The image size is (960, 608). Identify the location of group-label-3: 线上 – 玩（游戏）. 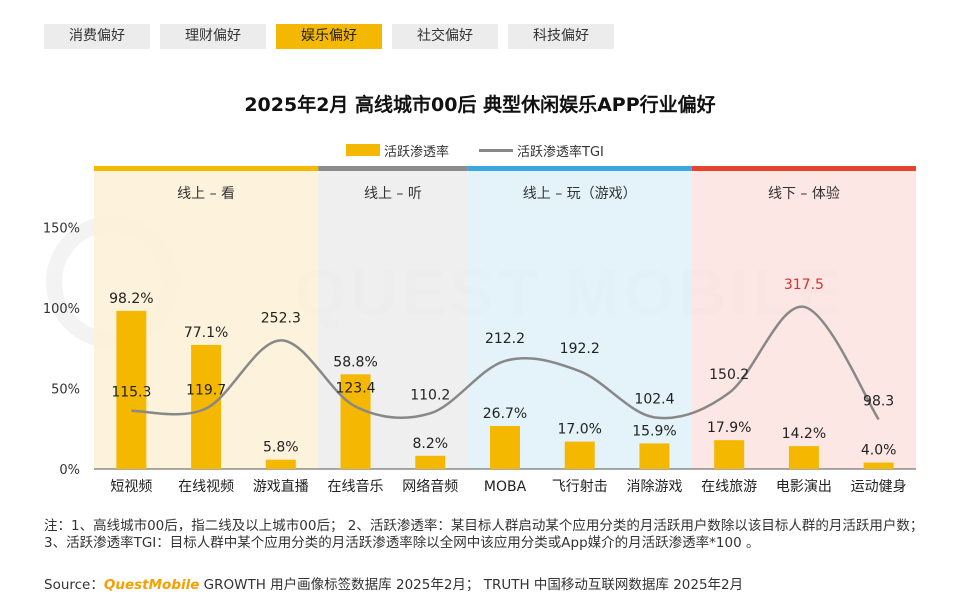
(580, 194).